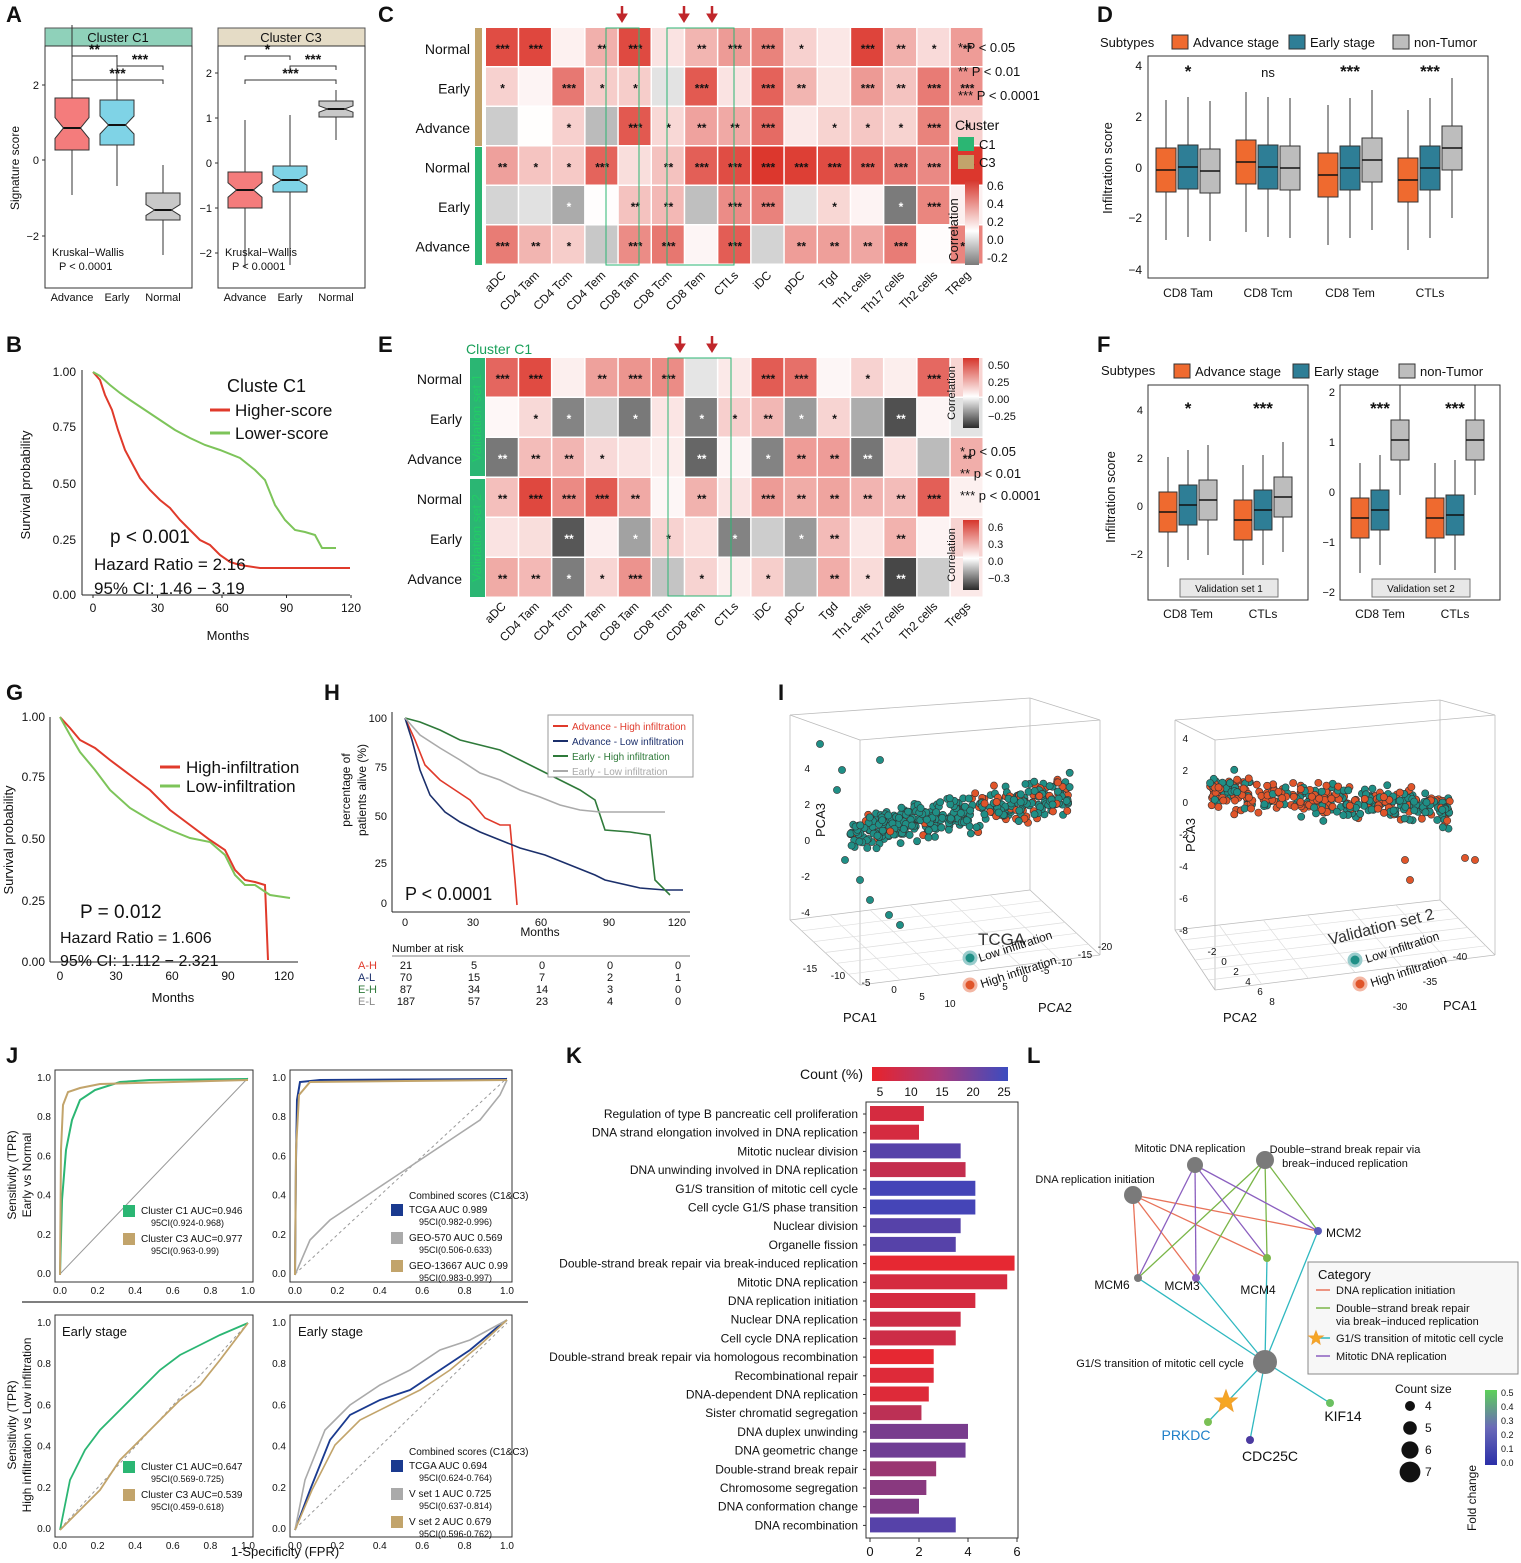 Image resolution: width=1521 pixels, height=1563 pixels. Describe the element at coordinates (995, 186) in the screenshot. I see `color-bar-tick: 0.6` at that location.